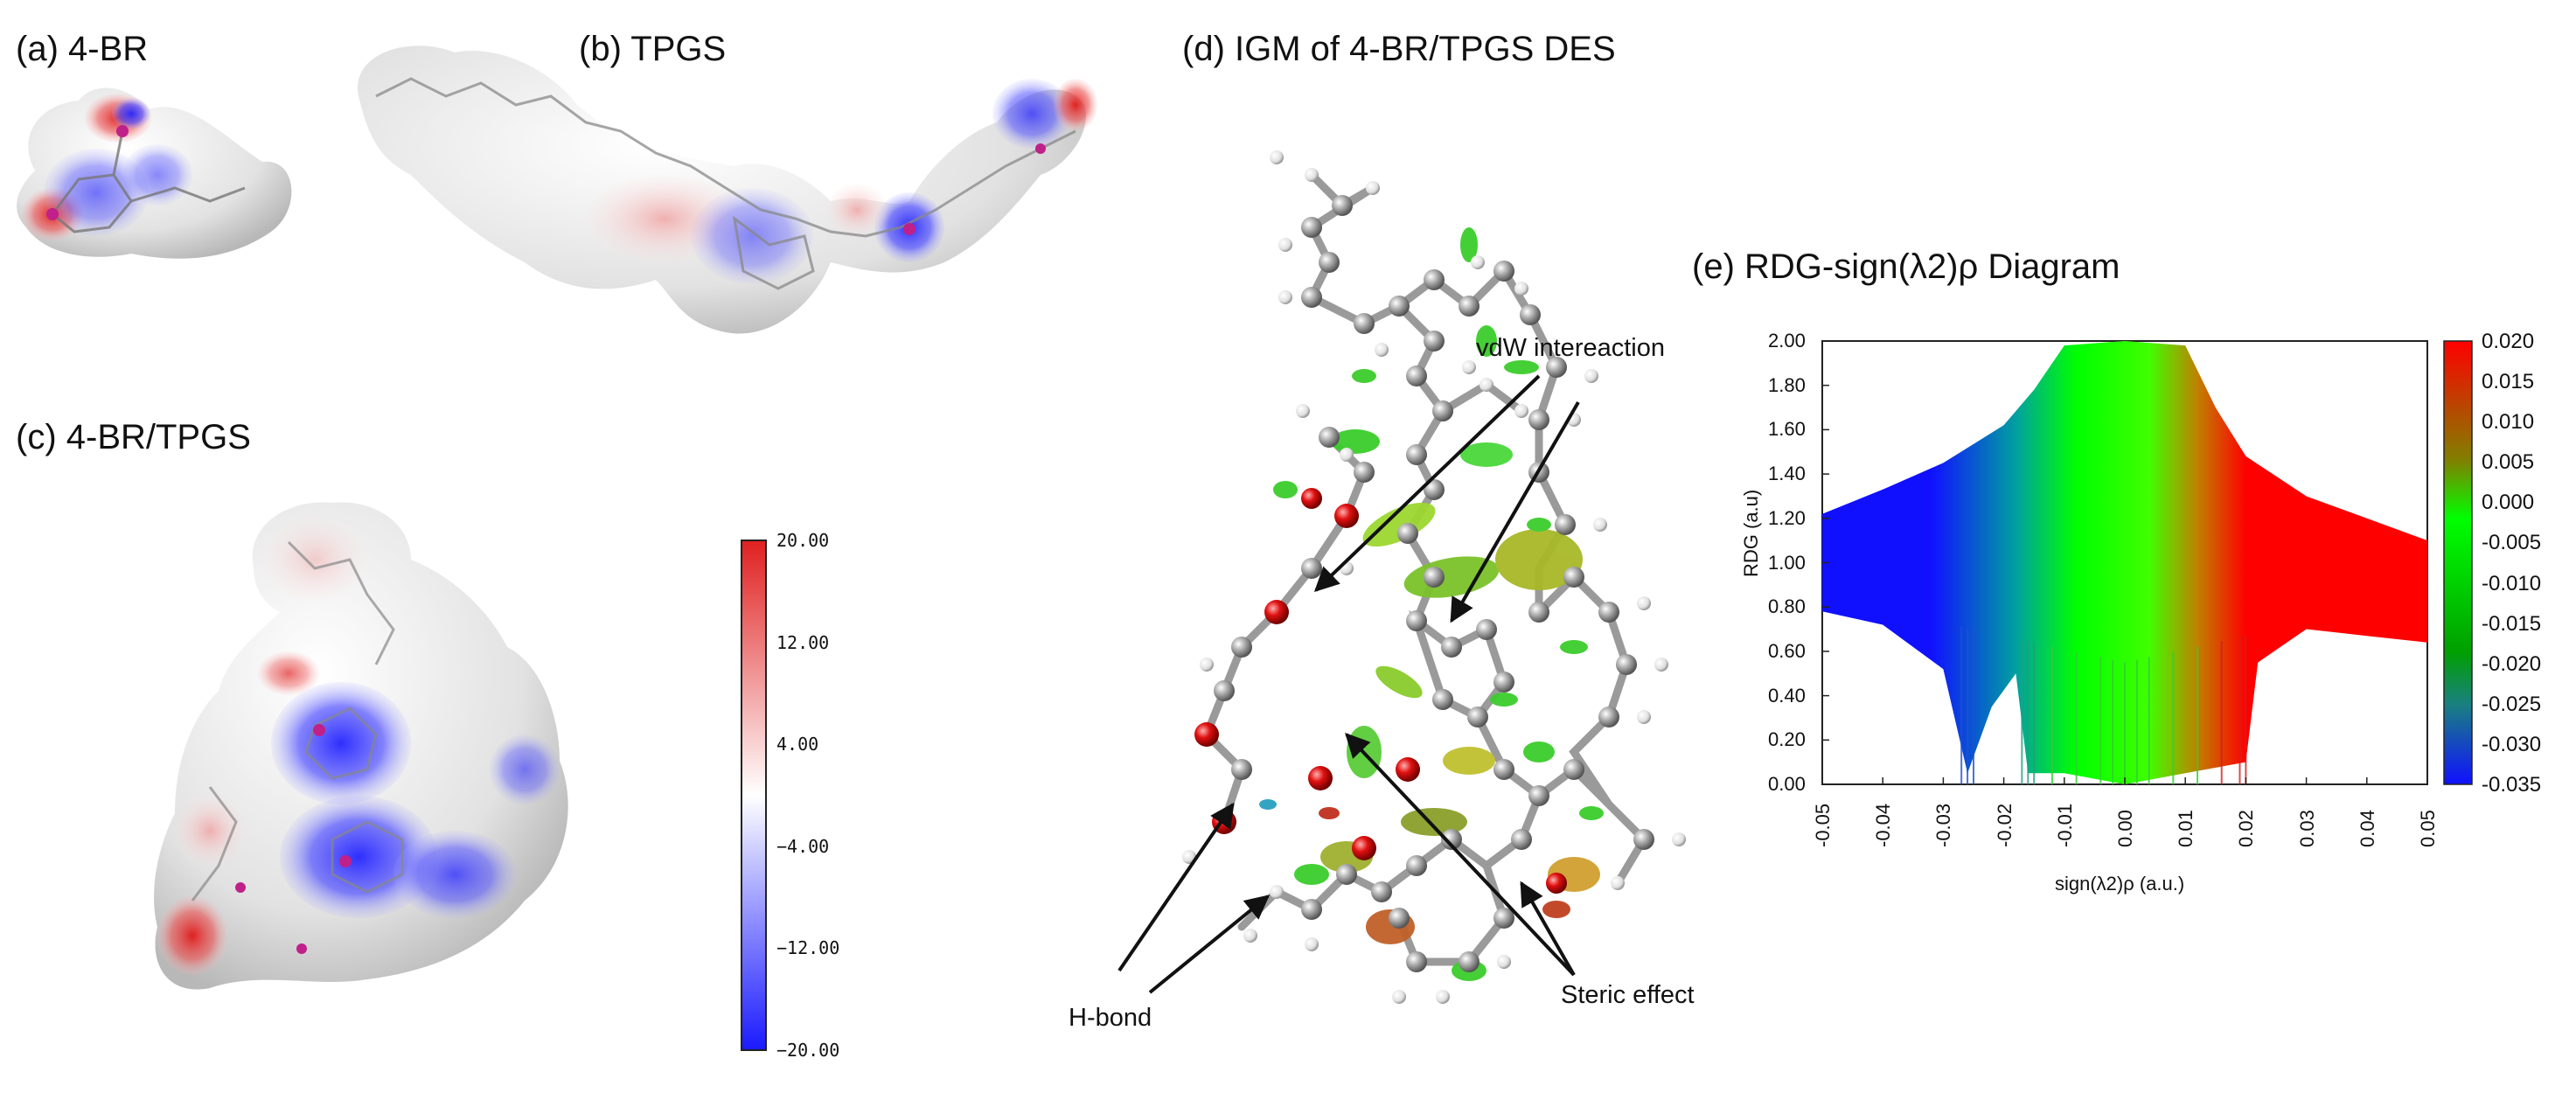 The width and height of the screenshot is (2576, 1093). What do you see at coordinates (2367, 828) in the screenshot?
I see `rdg-x-tick-label: 0.04` at bounding box center [2367, 828].